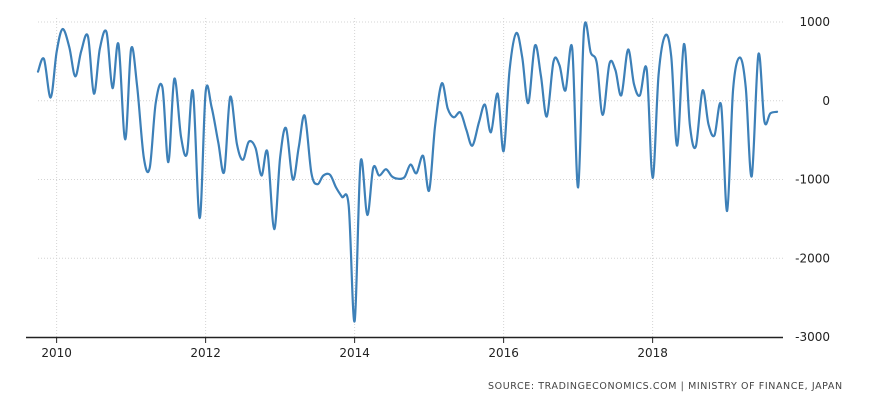 The image size is (873, 406). I want to click on y-tick-label: 1000, so click(814, 22).